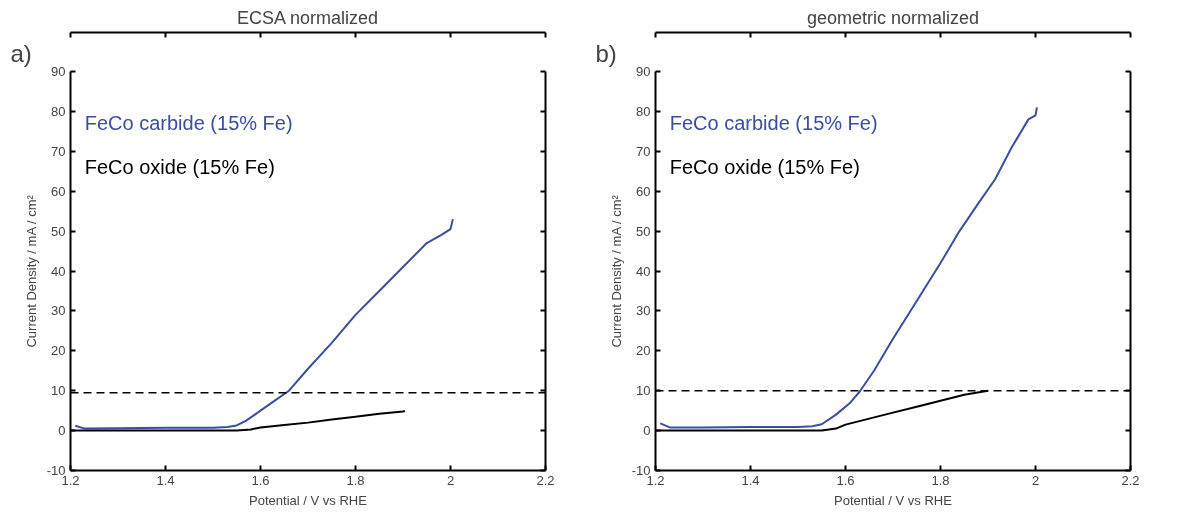  Describe the element at coordinates (307, 17) in the screenshot. I see `chart-title: ECSA normalized` at that location.